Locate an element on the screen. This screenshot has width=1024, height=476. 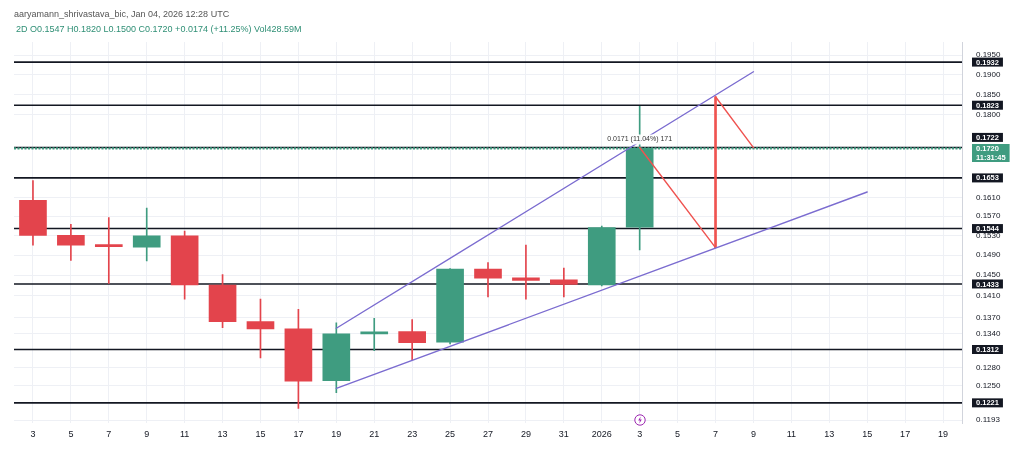
y-tick-label: 0.1950 is located at coordinates (989, 55).